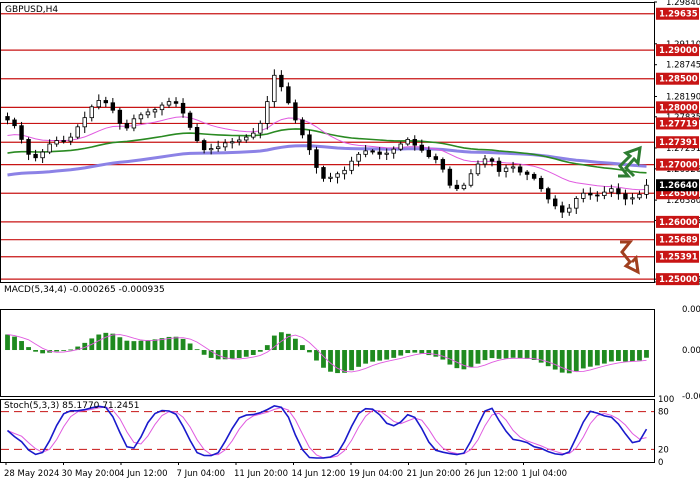 Image resolution: width=700 pixels, height=500 pixels. What do you see at coordinates (545, 474) in the screenshot?
I see `x-tick-label: 1 Jul 04:00` at bounding box center [545, 474].